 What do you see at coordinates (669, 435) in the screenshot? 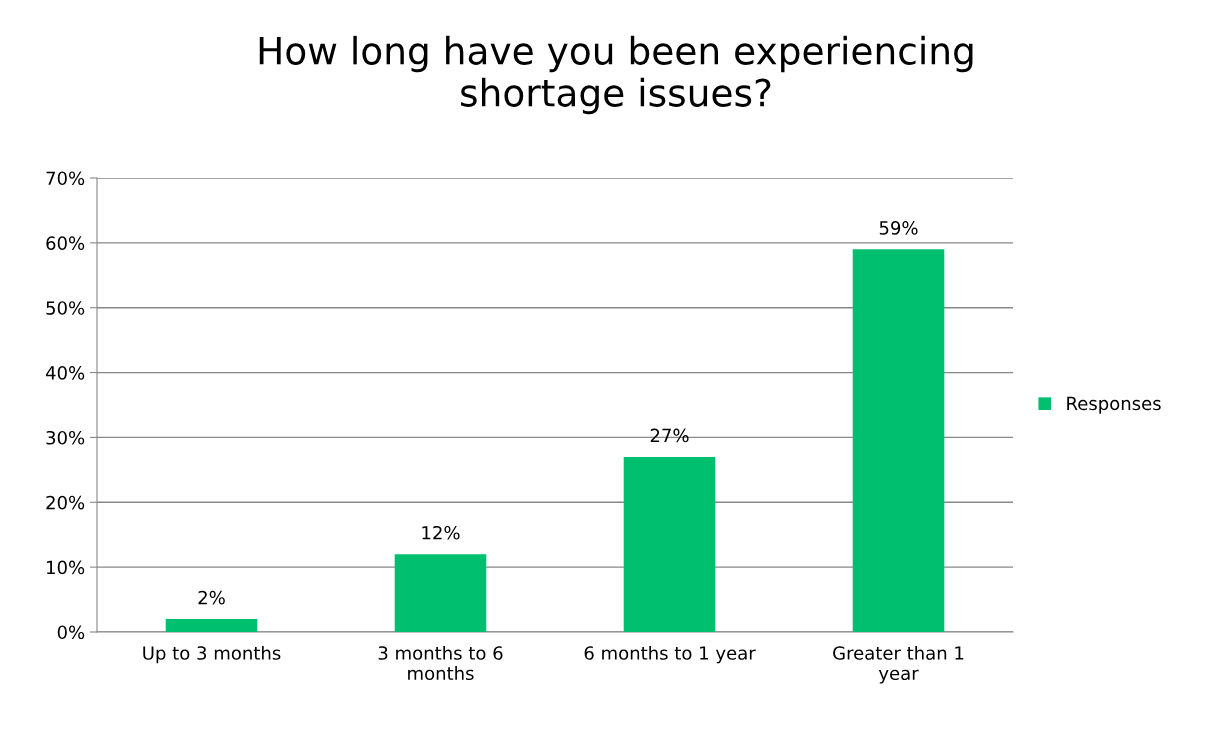
I see `data-label: 27%` at bounding box center [669, 435].